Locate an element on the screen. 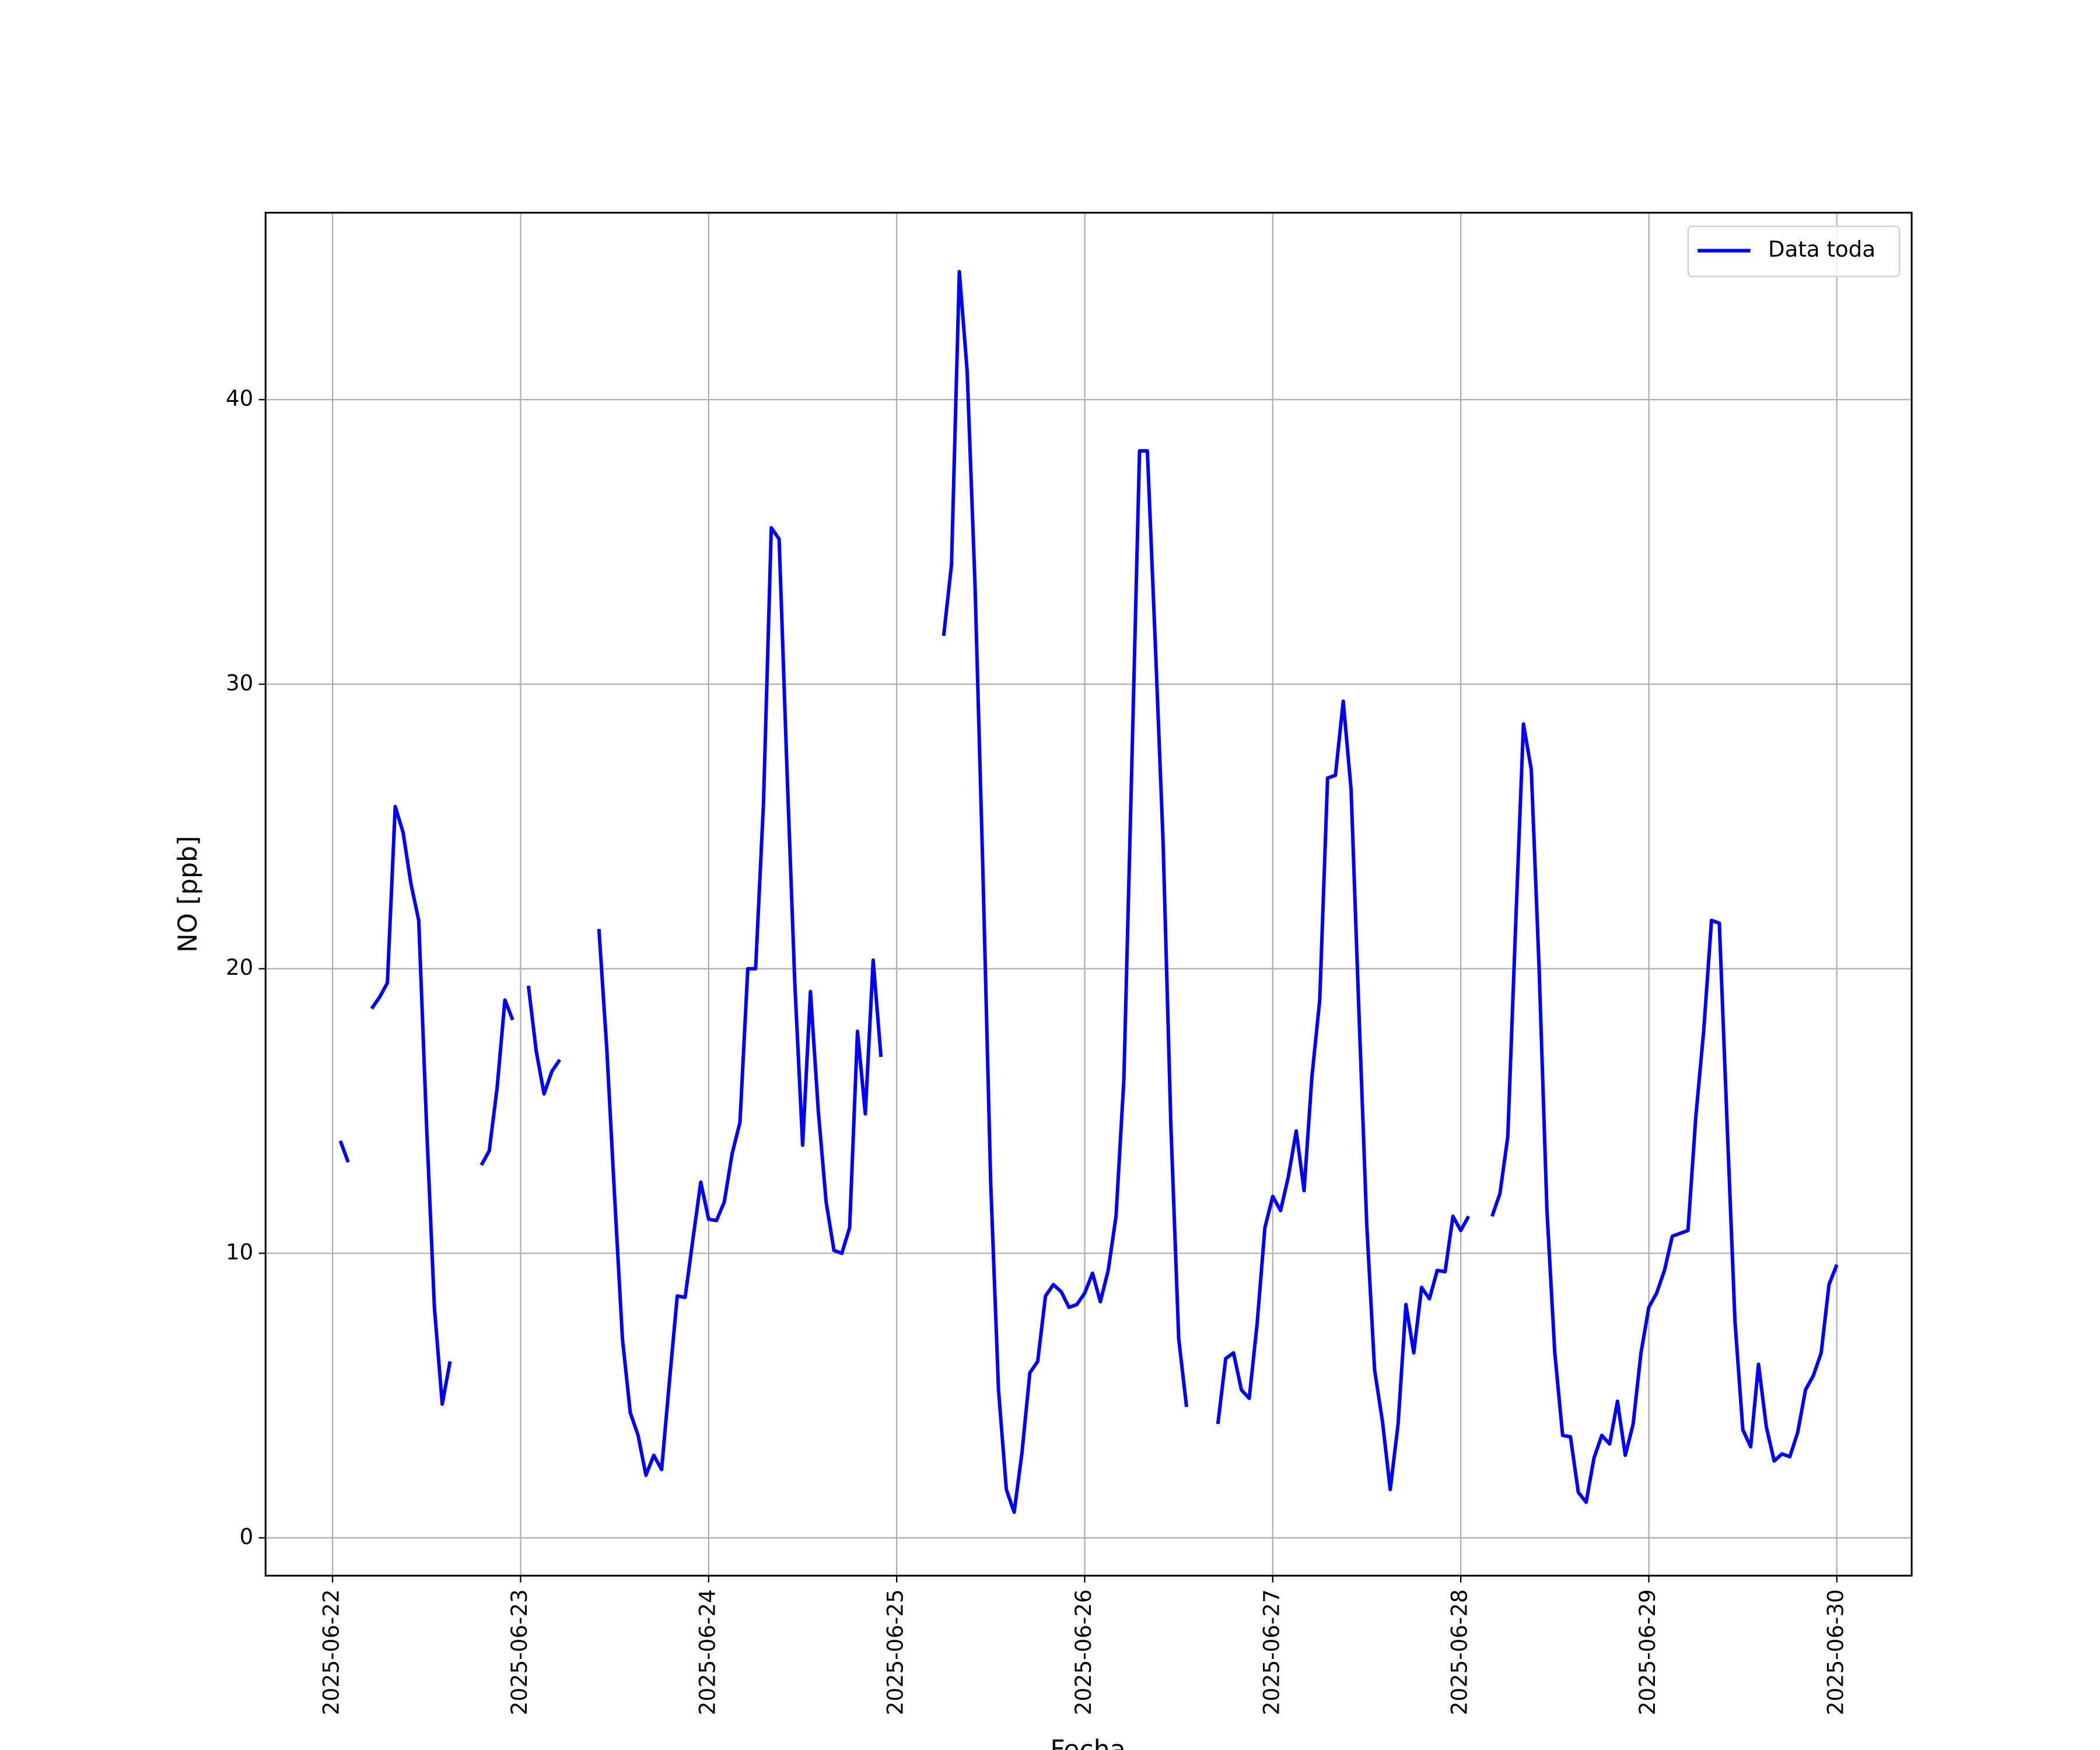 The height and width of the screenshot is (1750, 2100). x-tick-label: 2025-06-22 is located at coordinates (331, 1652).